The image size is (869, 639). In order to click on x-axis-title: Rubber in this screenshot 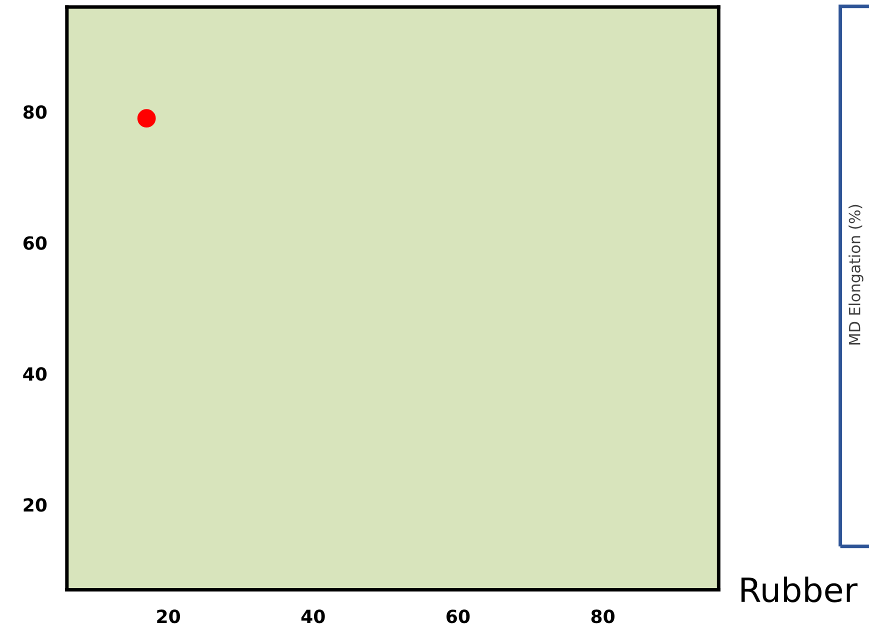, I will do `click(799, 589)`.